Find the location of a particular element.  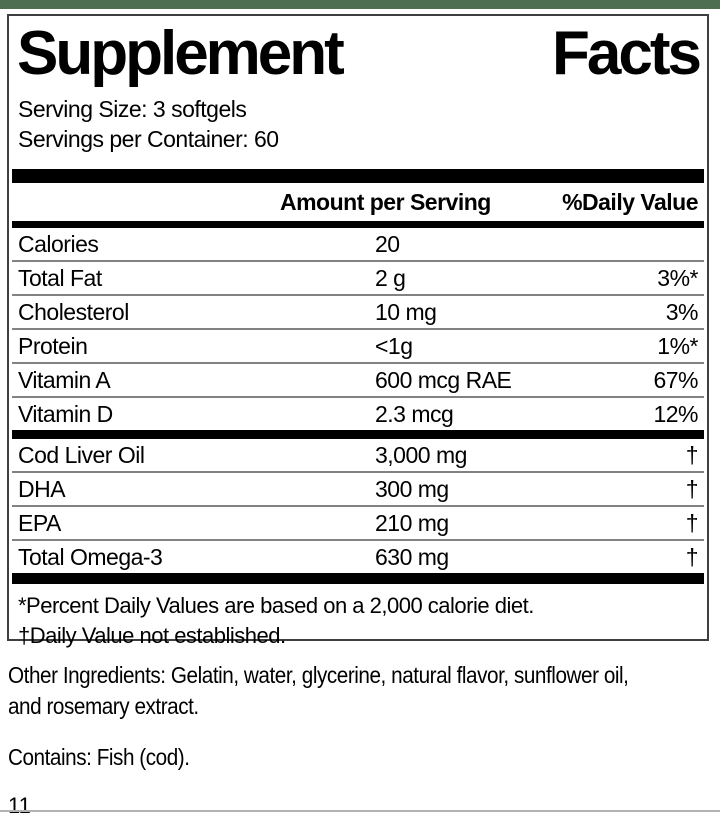

panel-title: Supplement Facts is located at coordinates (358, 52).